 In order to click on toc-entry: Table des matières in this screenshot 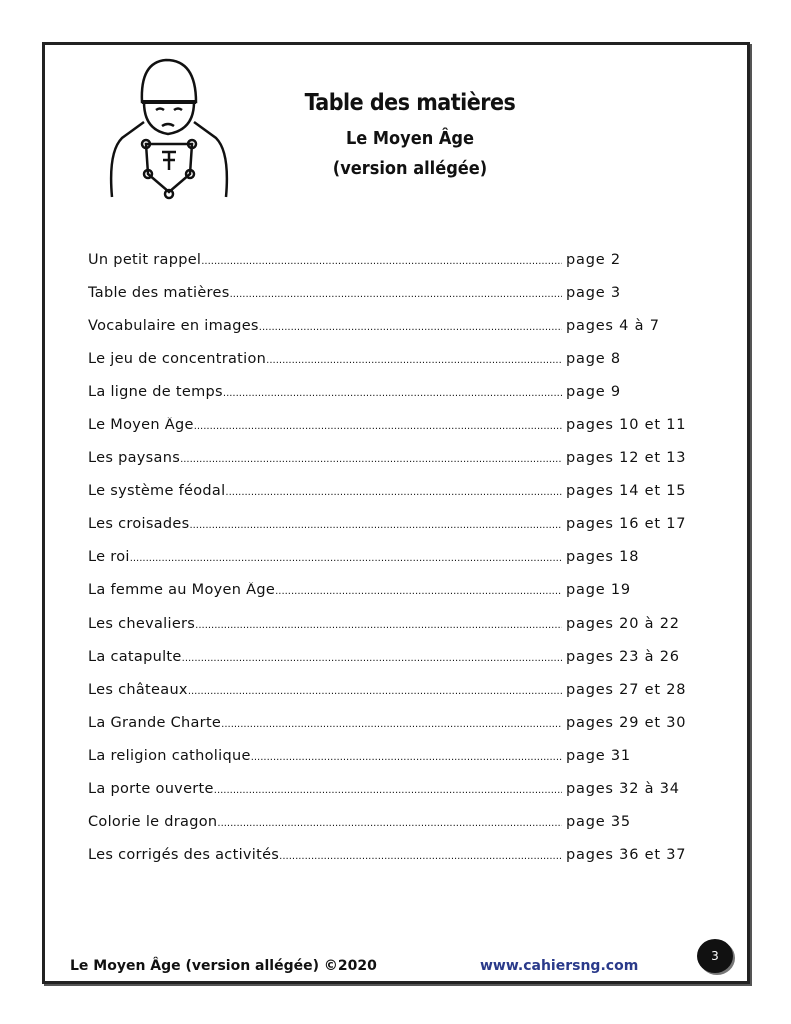, I will do `click(325, 293)`.